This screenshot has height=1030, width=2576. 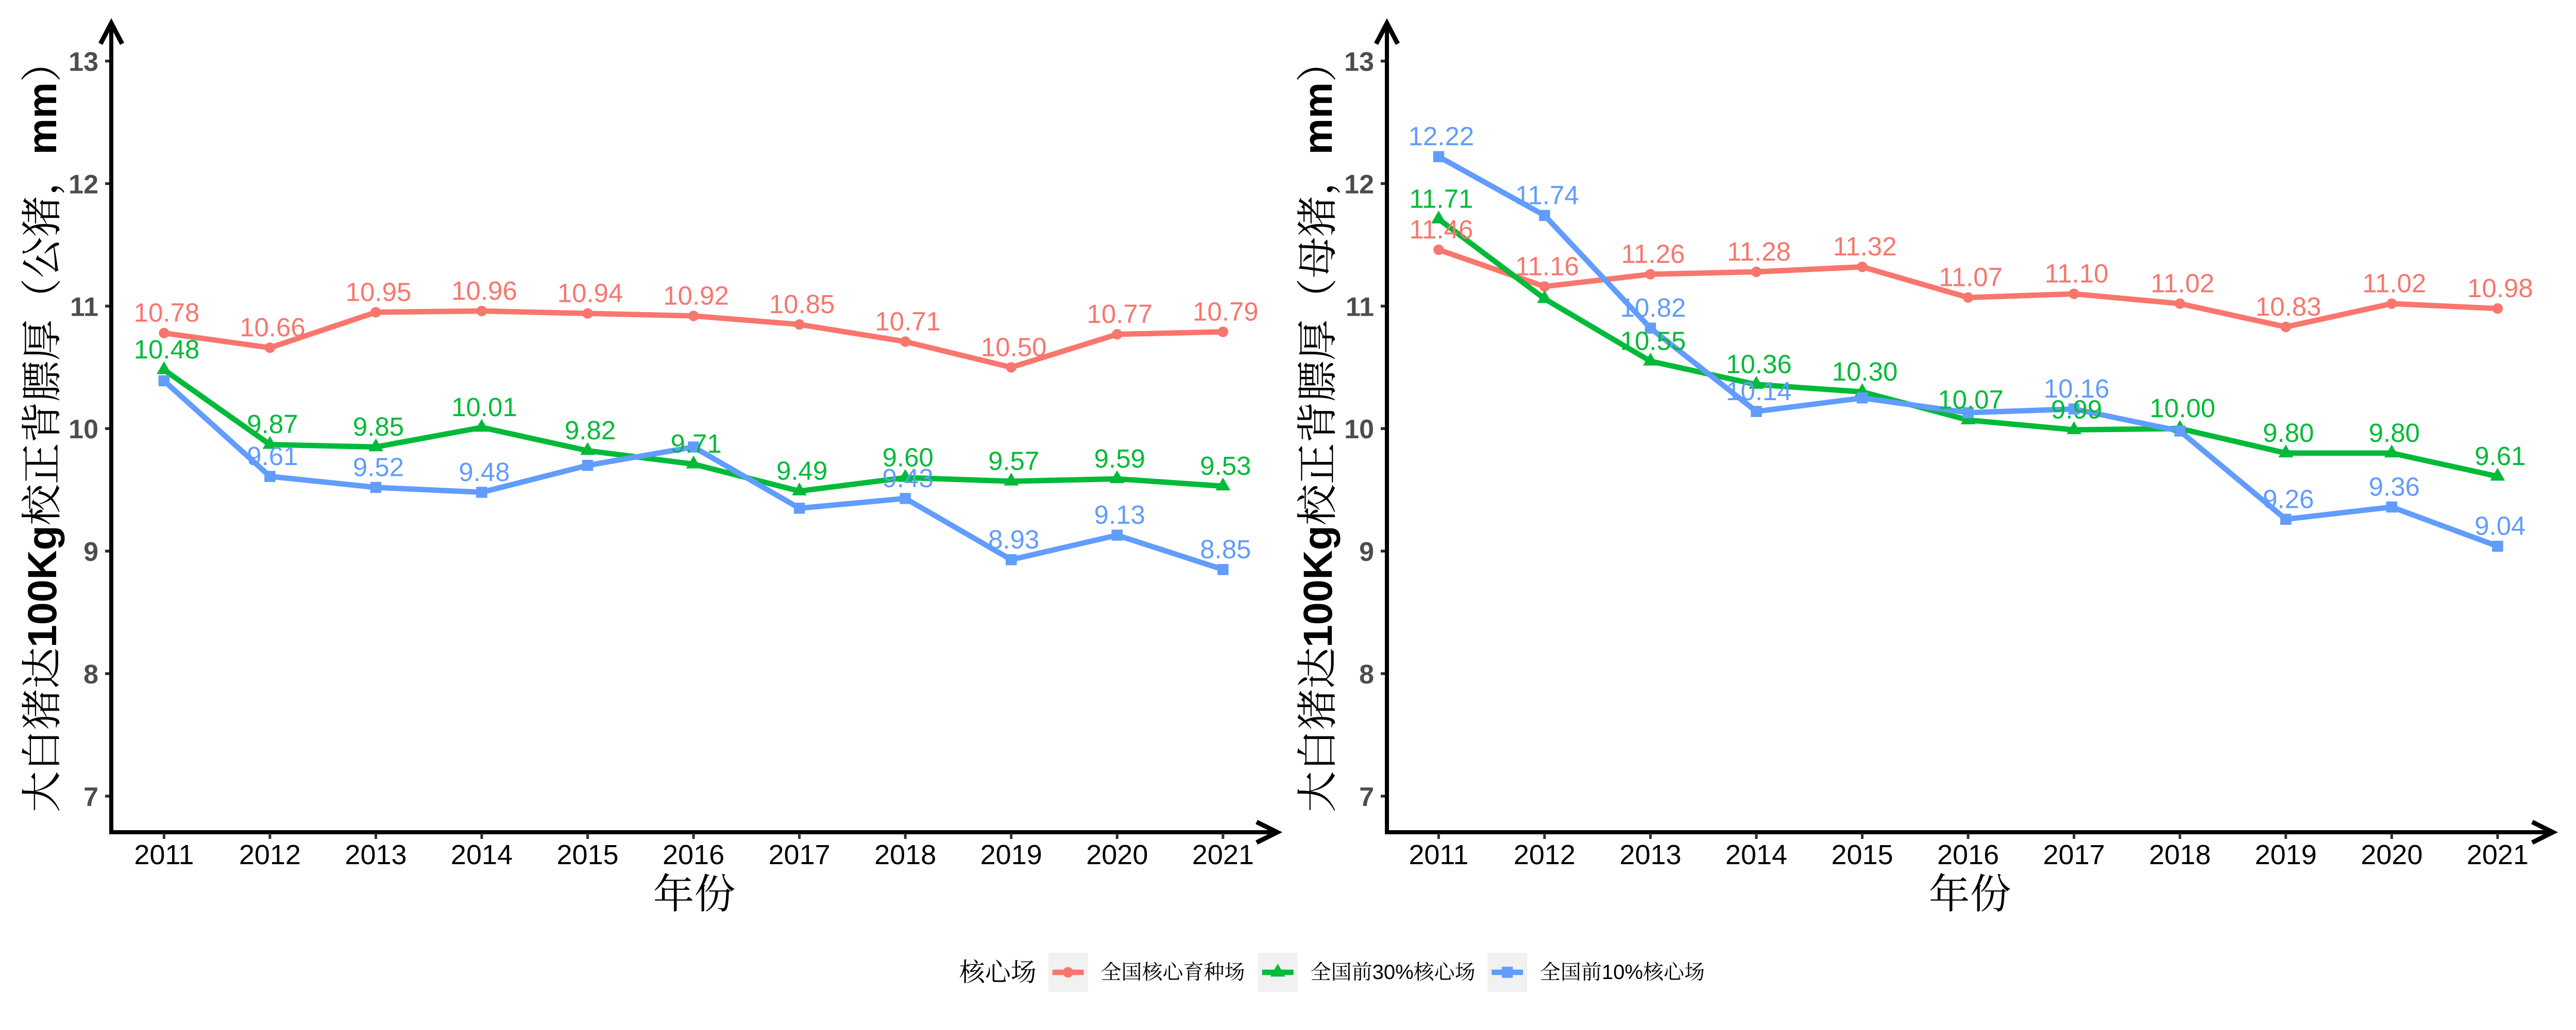 I want to click on svg-text: 10.96, so click(x=484, y=290).